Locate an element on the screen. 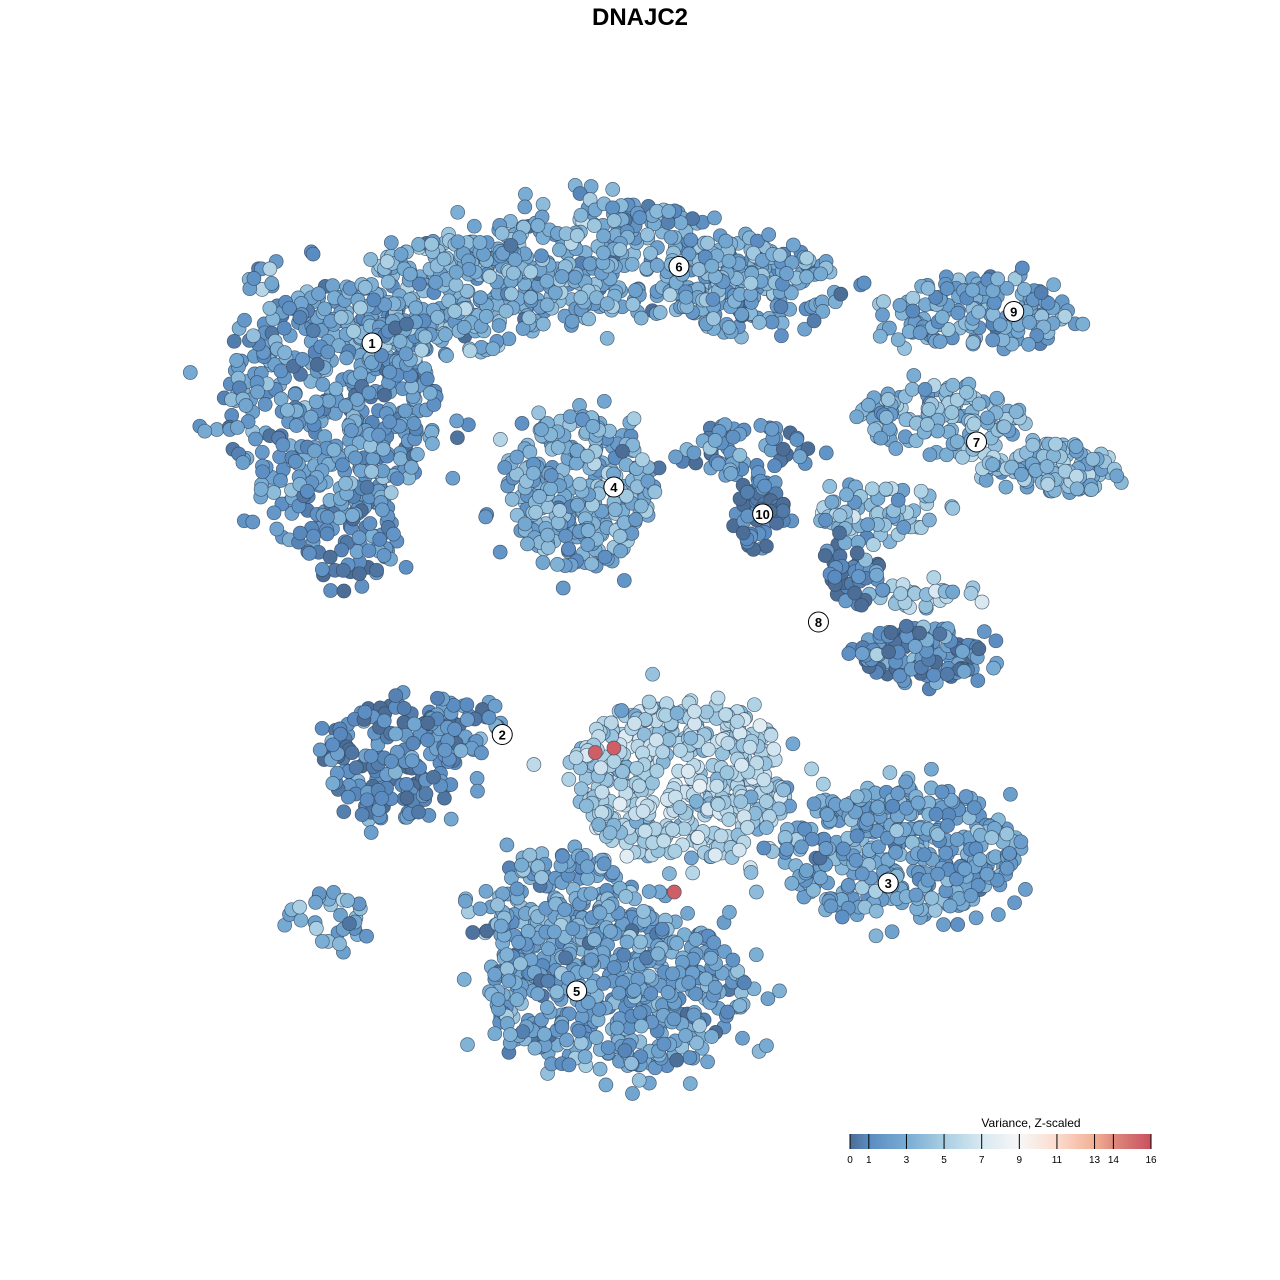 This screenshot has width=1280, height=1280. legend-tick-label: 0 is located at coordinates (850, 1160).